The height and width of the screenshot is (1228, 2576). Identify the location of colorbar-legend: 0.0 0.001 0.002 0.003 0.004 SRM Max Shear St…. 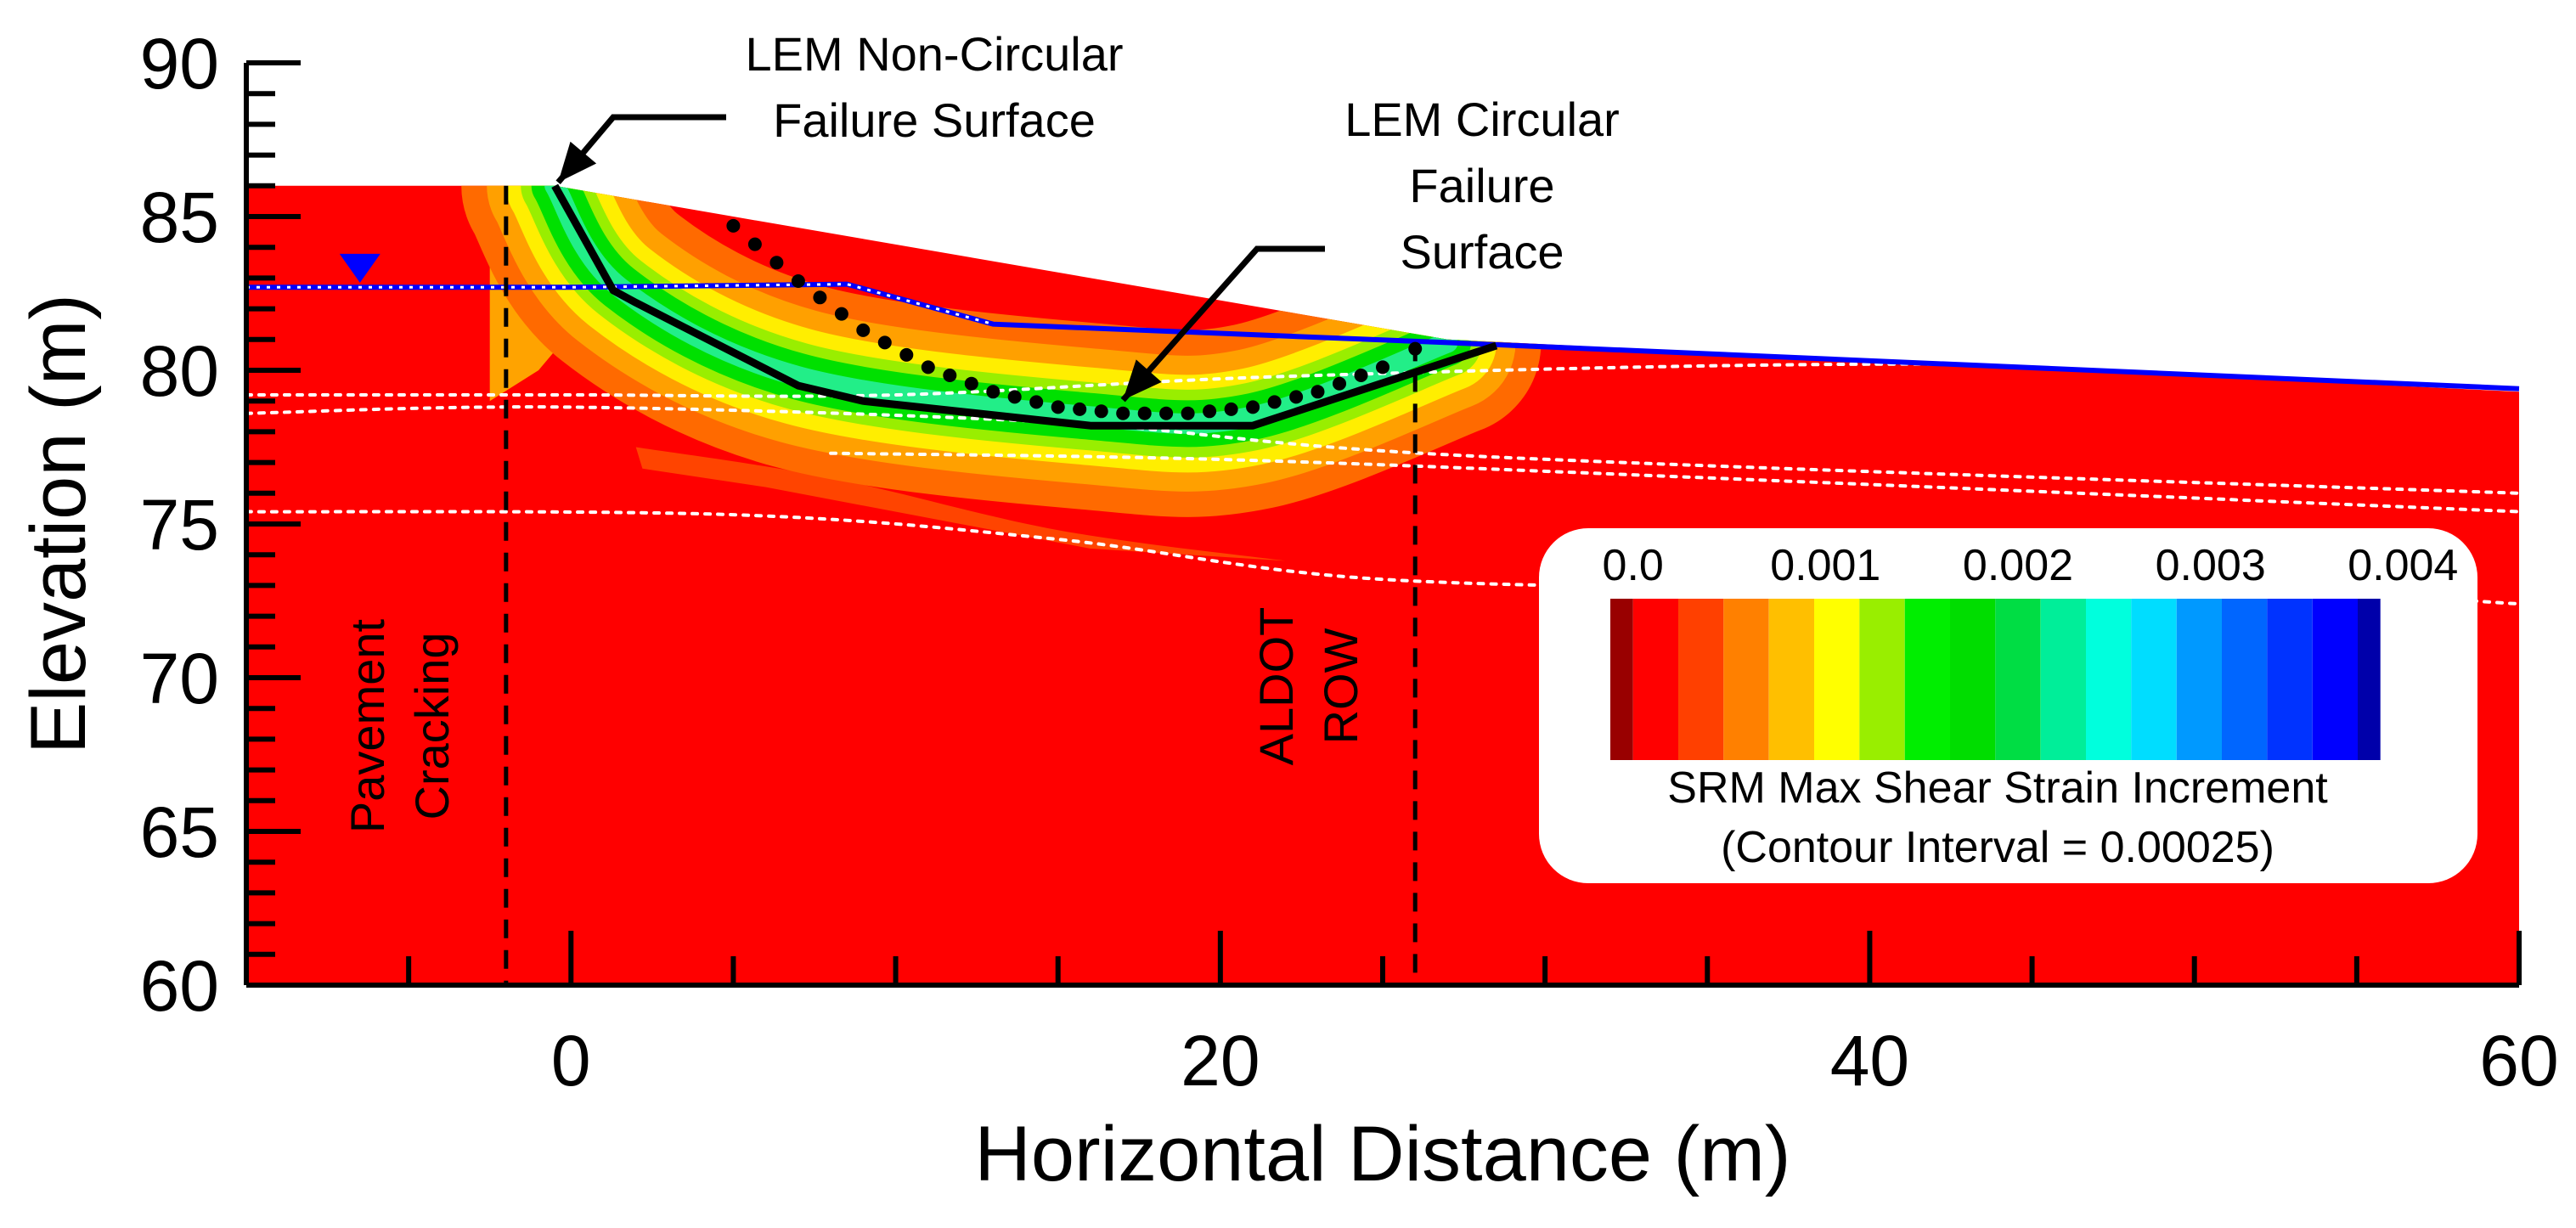
(2008, 706).